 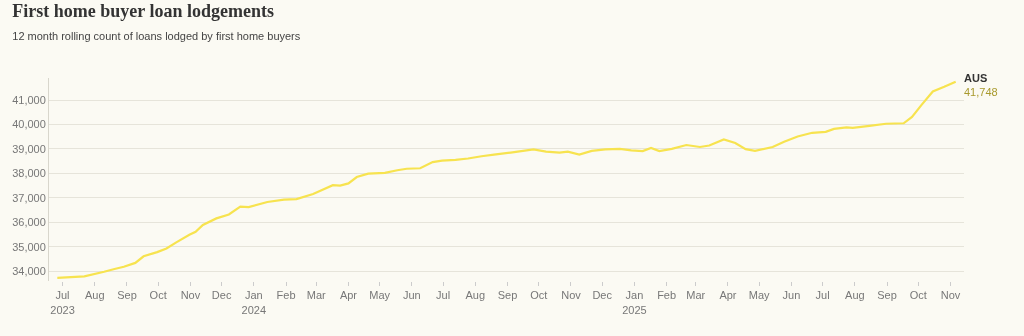 What do you see at coordinates (981, 92) in the screenshot?
I see `annotation: 41,748` at bounding box center [981, 92].